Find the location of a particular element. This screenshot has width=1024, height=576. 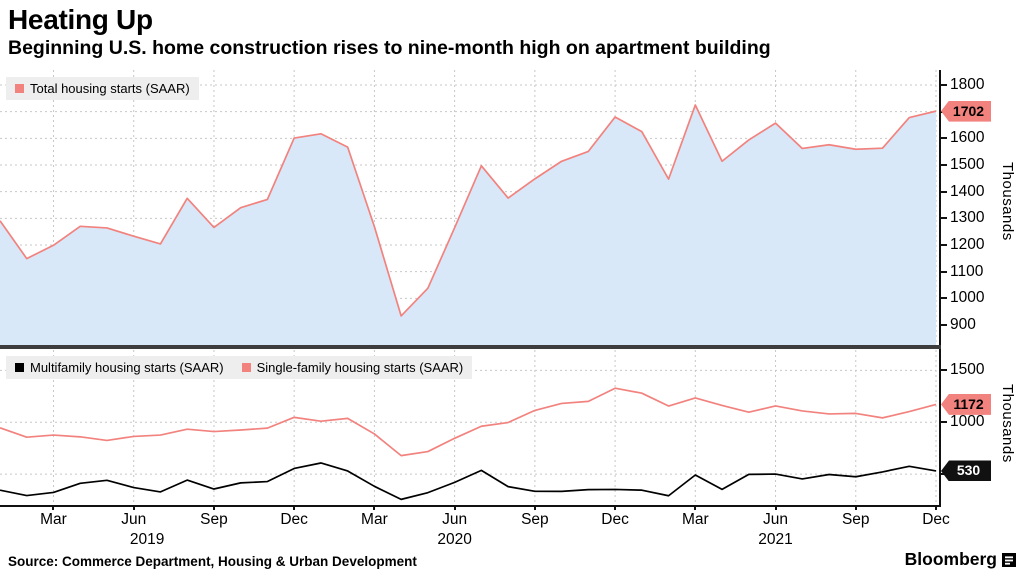

legend-label: Total housing starts (SAAR) is located at coordinates (110, 88).